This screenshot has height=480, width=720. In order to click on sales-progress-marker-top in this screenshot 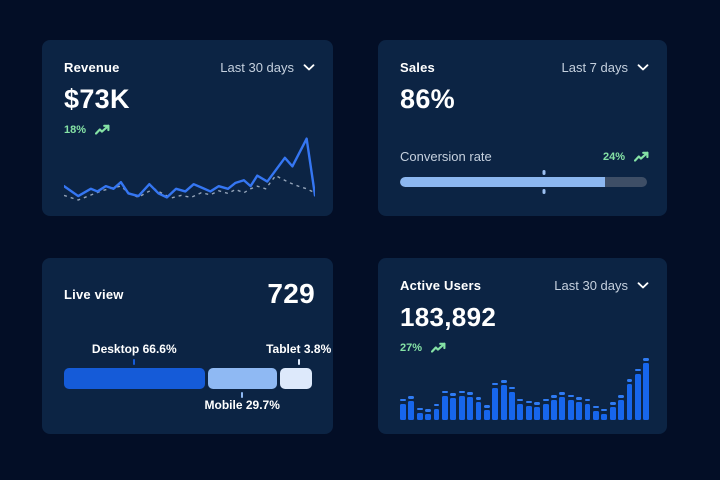, I will do `click(544, 172)`.